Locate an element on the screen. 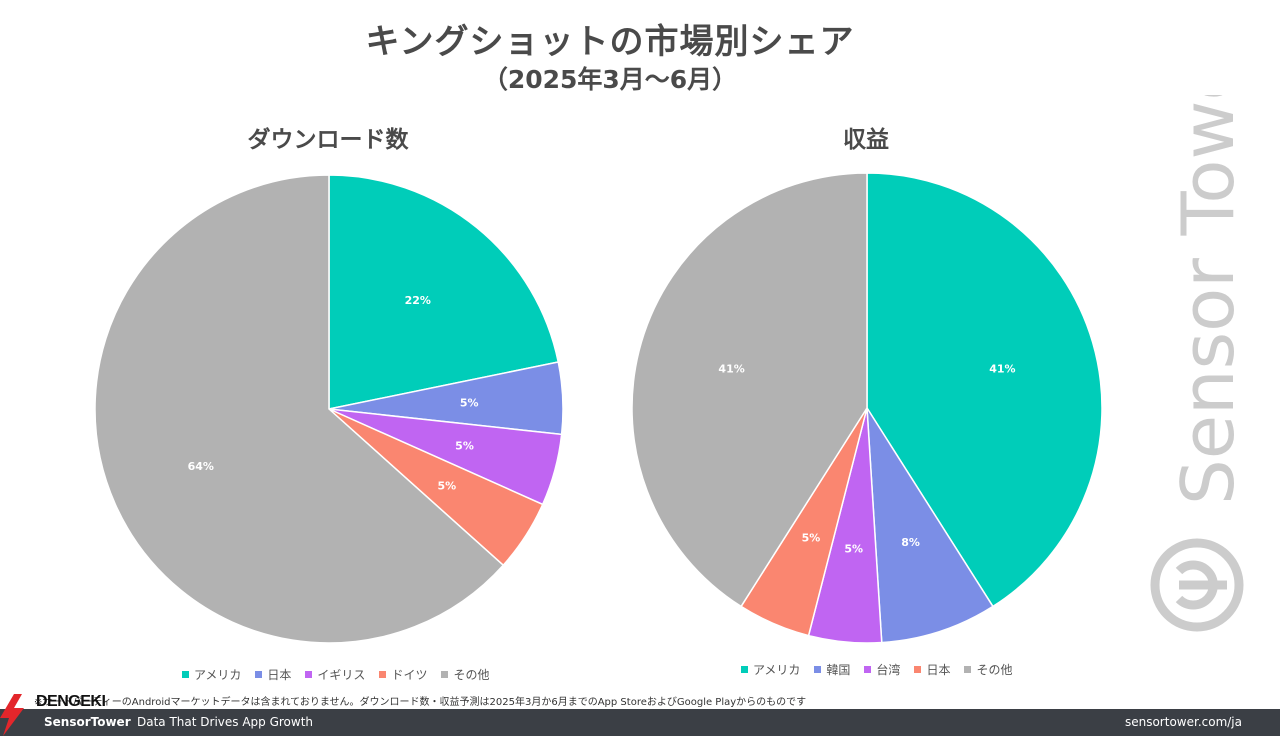 Image resolution: width=1280 pixels, height=736 pixels. legend-item-0-4: その他 is located at coordinates (465, 674).